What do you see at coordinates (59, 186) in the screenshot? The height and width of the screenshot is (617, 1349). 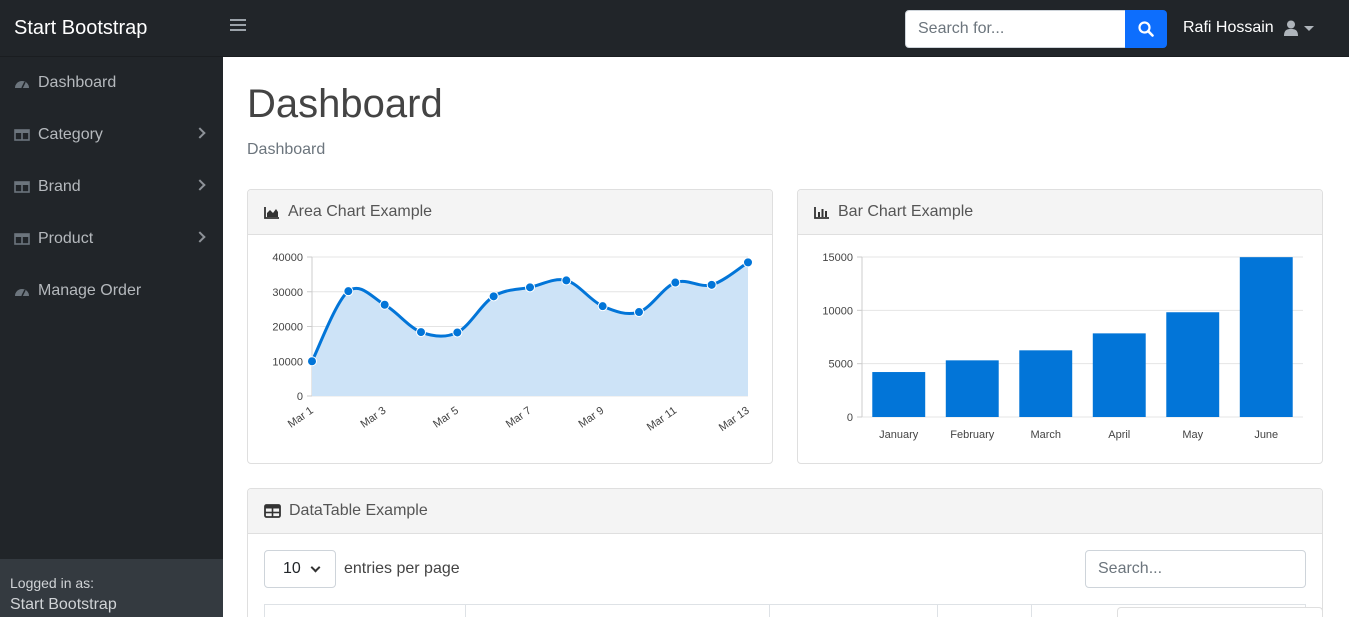 I see `sidebar-item-label: Brand` at bounding box center [59, 186].